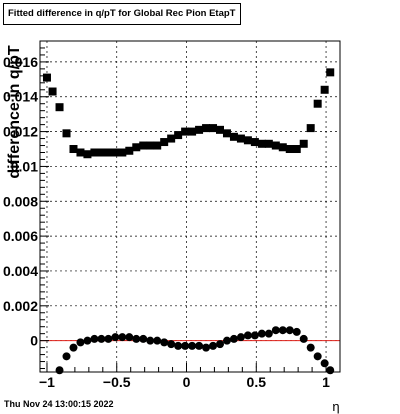 The height and width of the screenshot is (414, 400). Describe the element at coordinates (117, 382) in the screenshot. I see `x-tick-label: −0.5` at that location.